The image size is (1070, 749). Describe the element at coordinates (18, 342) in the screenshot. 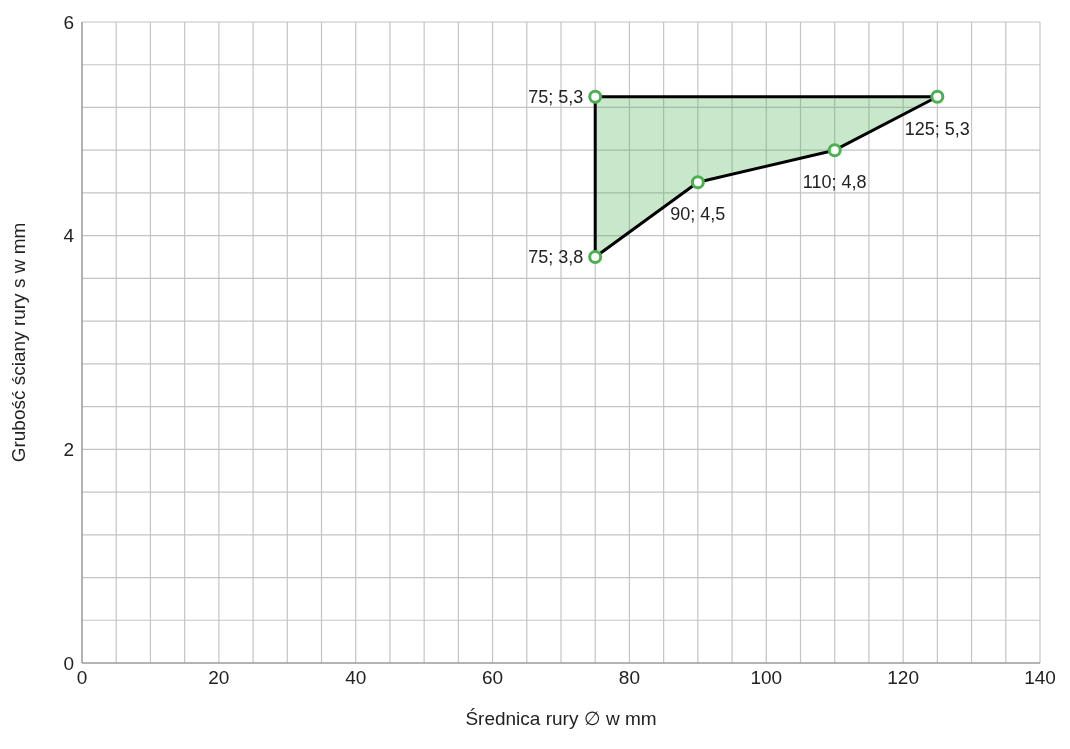

I see `y-axis-title: Grubość ściany rury s w mm` at that location.